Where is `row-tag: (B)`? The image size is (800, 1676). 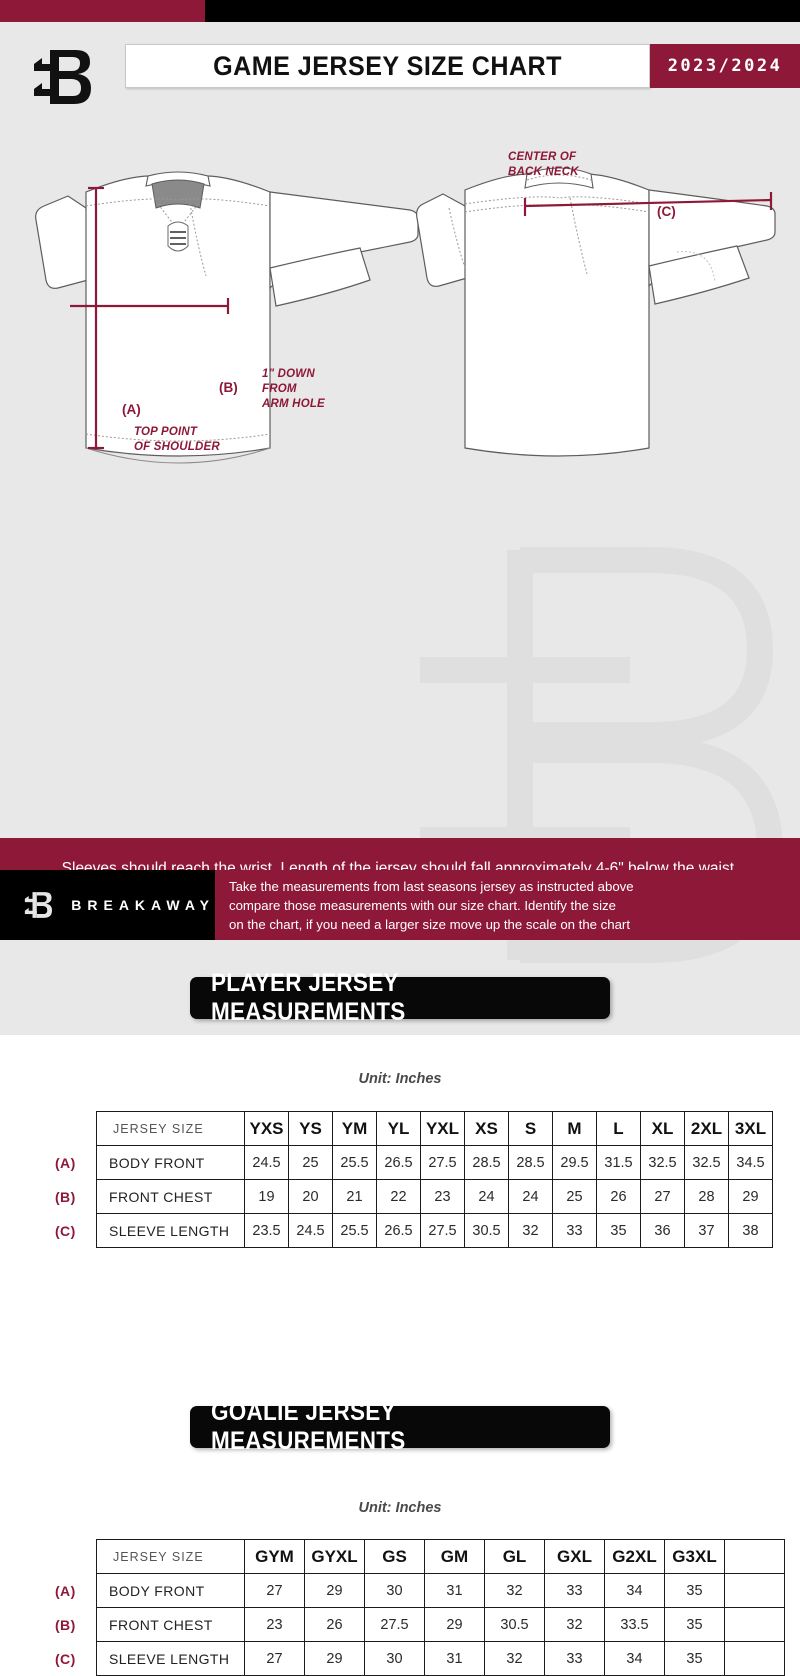 row-tag: (B) is located at coordinates (65, 1624).